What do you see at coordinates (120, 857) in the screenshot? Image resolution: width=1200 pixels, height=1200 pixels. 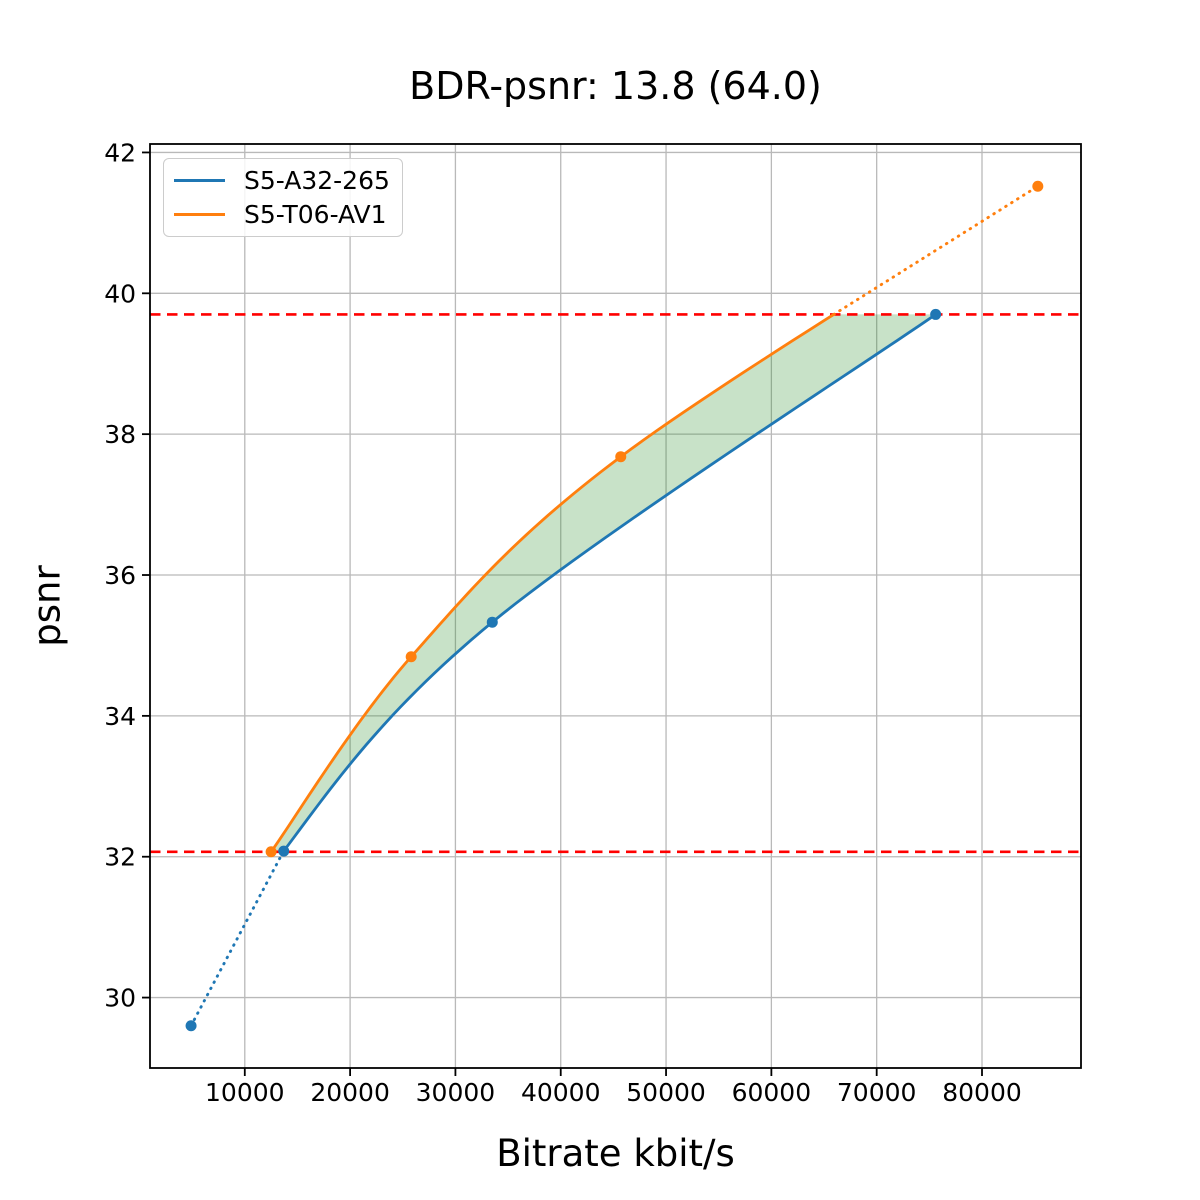 I see `y-tick-label: 32` at bounding box center [120, 857].